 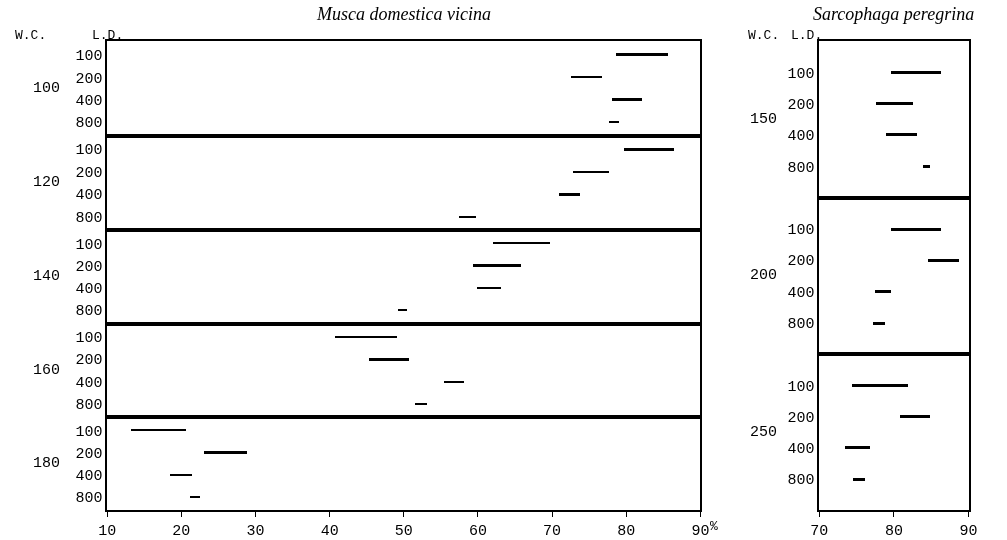 What do you see at coordinates (403, 531) in the screenshot?
I see `x-tick-label: 50` at bounding box center [403, 531].